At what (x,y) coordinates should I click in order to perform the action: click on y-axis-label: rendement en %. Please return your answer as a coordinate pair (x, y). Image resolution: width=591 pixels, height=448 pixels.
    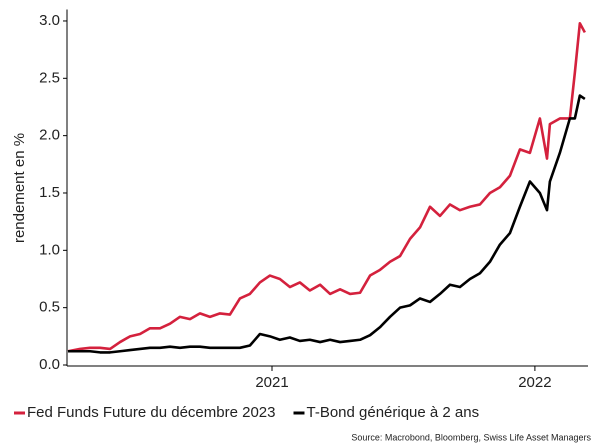
    Looking at the image, I should click on (19, 188).